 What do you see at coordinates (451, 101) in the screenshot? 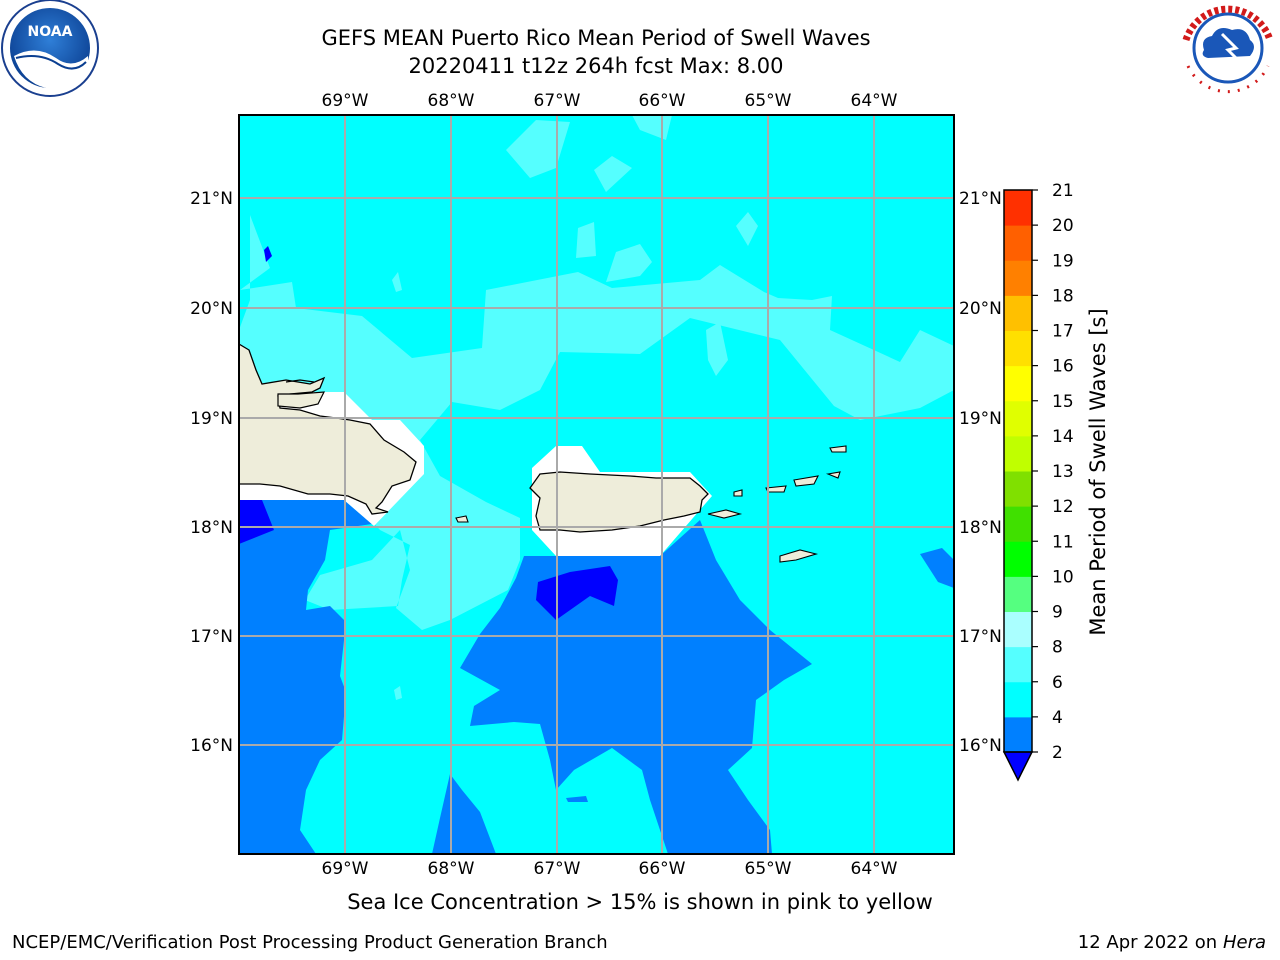
I see `lon-tick-top: 68°W` at bounding box center [451, 101].